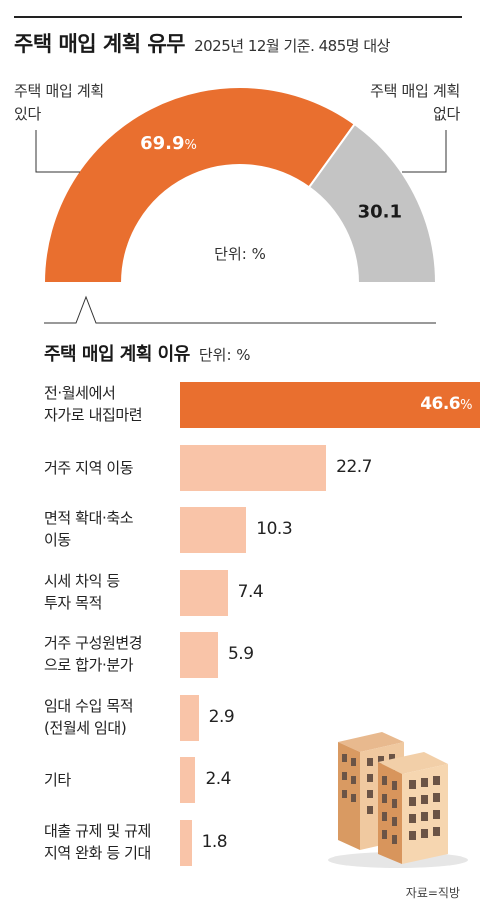 The width and height of the screenshot is (480, 920). What do you see at coordinates (292, 46) in the screenshot?
I see `page-subtitle: 2025년 12월 기준. 485명 대상` at bounding box center [292, 46].